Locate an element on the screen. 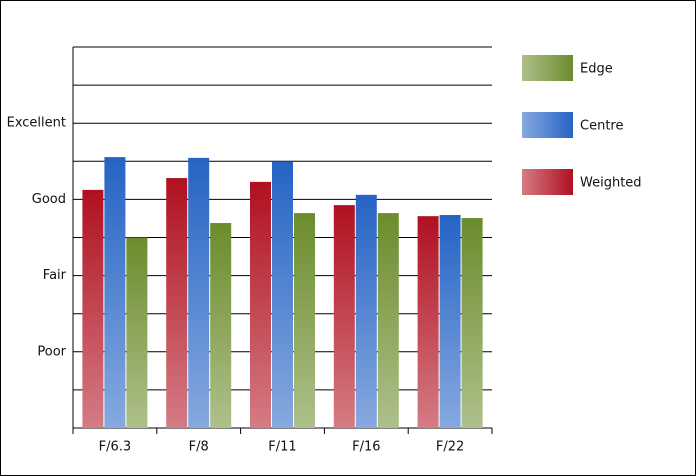 The width and height of the screenshot is (696, 476). y-tick-label: Fair is located at coordinates (55, 275).